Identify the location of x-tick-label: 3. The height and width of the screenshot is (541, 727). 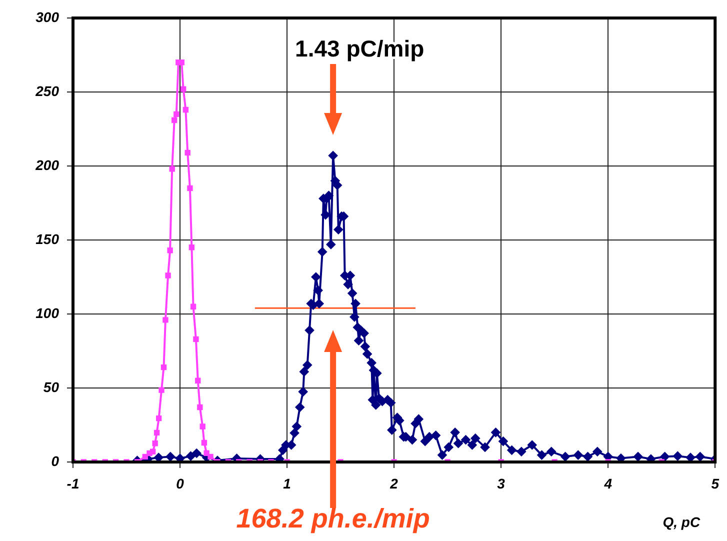
(501, 483).